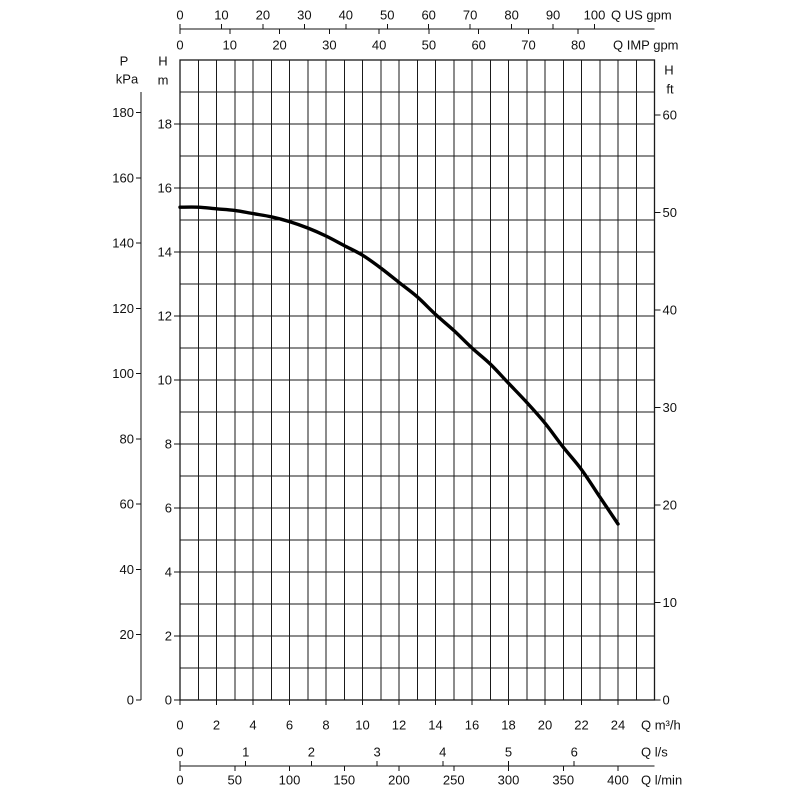 Image resolution: width=800 pixels, height=800 pixels. I want to click on q-l-min-tick-label: 50, so click(235, 780).